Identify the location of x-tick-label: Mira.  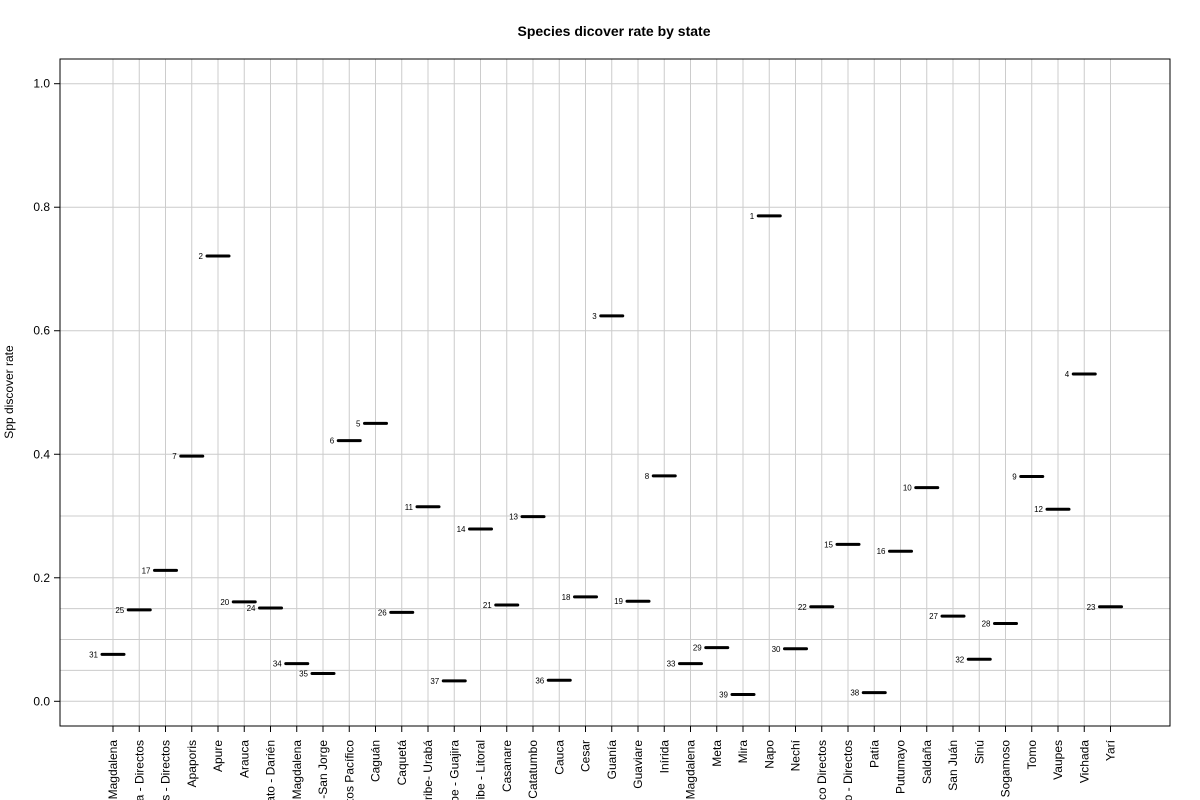
(743, 752).